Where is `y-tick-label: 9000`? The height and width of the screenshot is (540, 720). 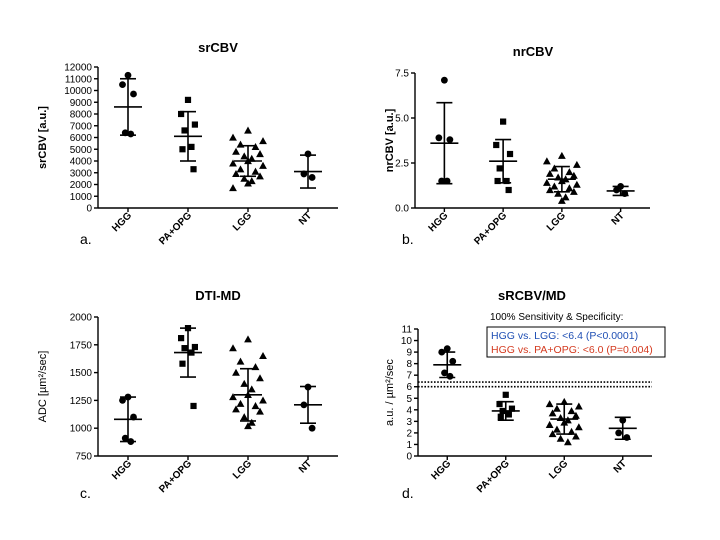
y-tick-label: 9000 is located at coordinates (81, 103).